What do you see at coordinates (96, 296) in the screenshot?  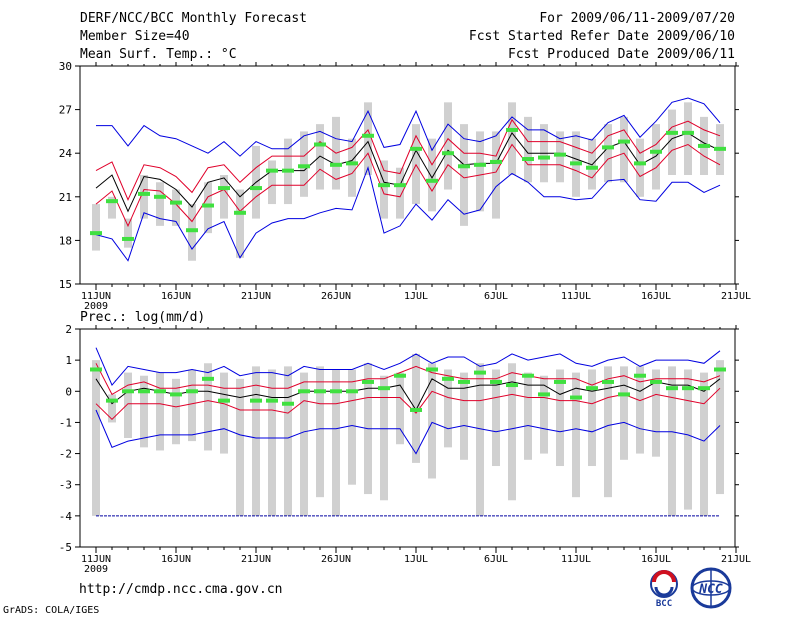 I see `temp-x-tick-label: 11JUN` at bounding box center [96, 296].